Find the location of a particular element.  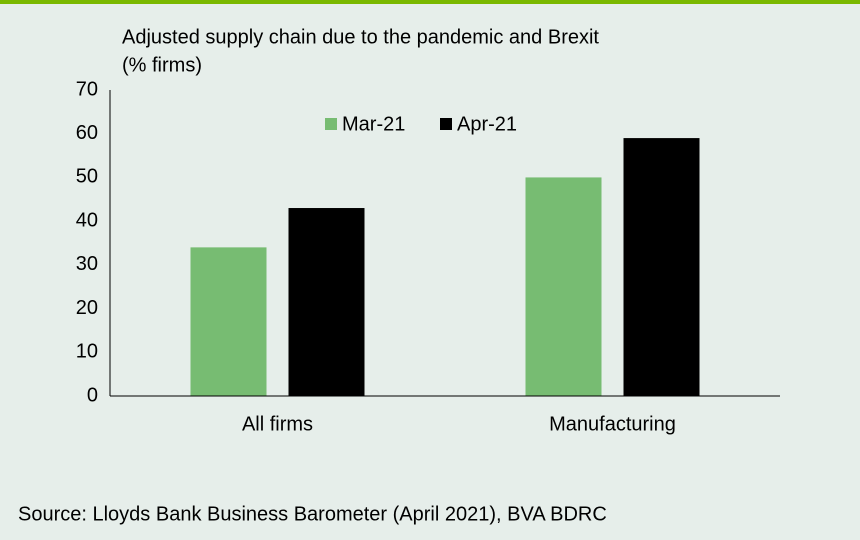

y-tick-label: 20 is located at coordinates (87, 308).